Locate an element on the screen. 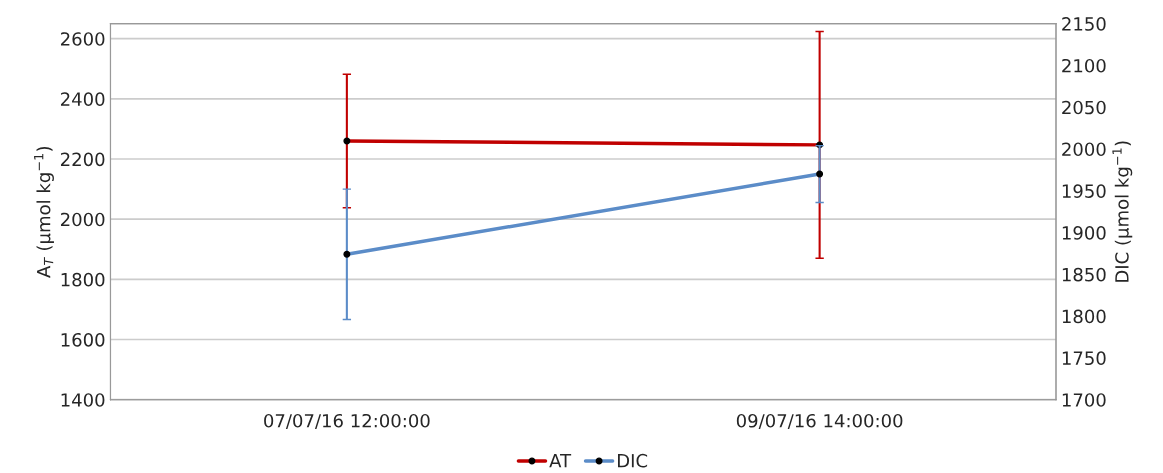  y-tick-label: 1400 is located at coordinates (83, 400).